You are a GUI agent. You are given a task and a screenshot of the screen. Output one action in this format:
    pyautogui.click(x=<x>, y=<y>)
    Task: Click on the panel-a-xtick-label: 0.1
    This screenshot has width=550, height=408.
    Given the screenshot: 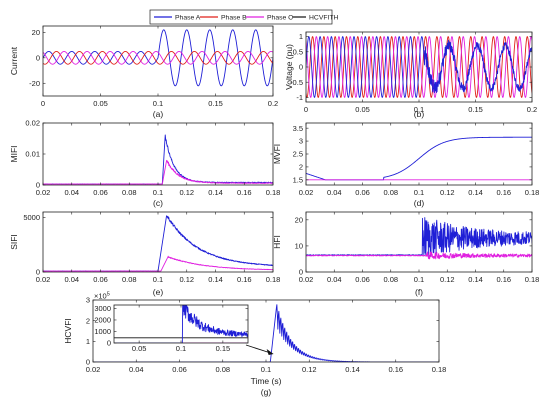 What is the action you would take?
    pyautogui.click(x=158, y=103)
    